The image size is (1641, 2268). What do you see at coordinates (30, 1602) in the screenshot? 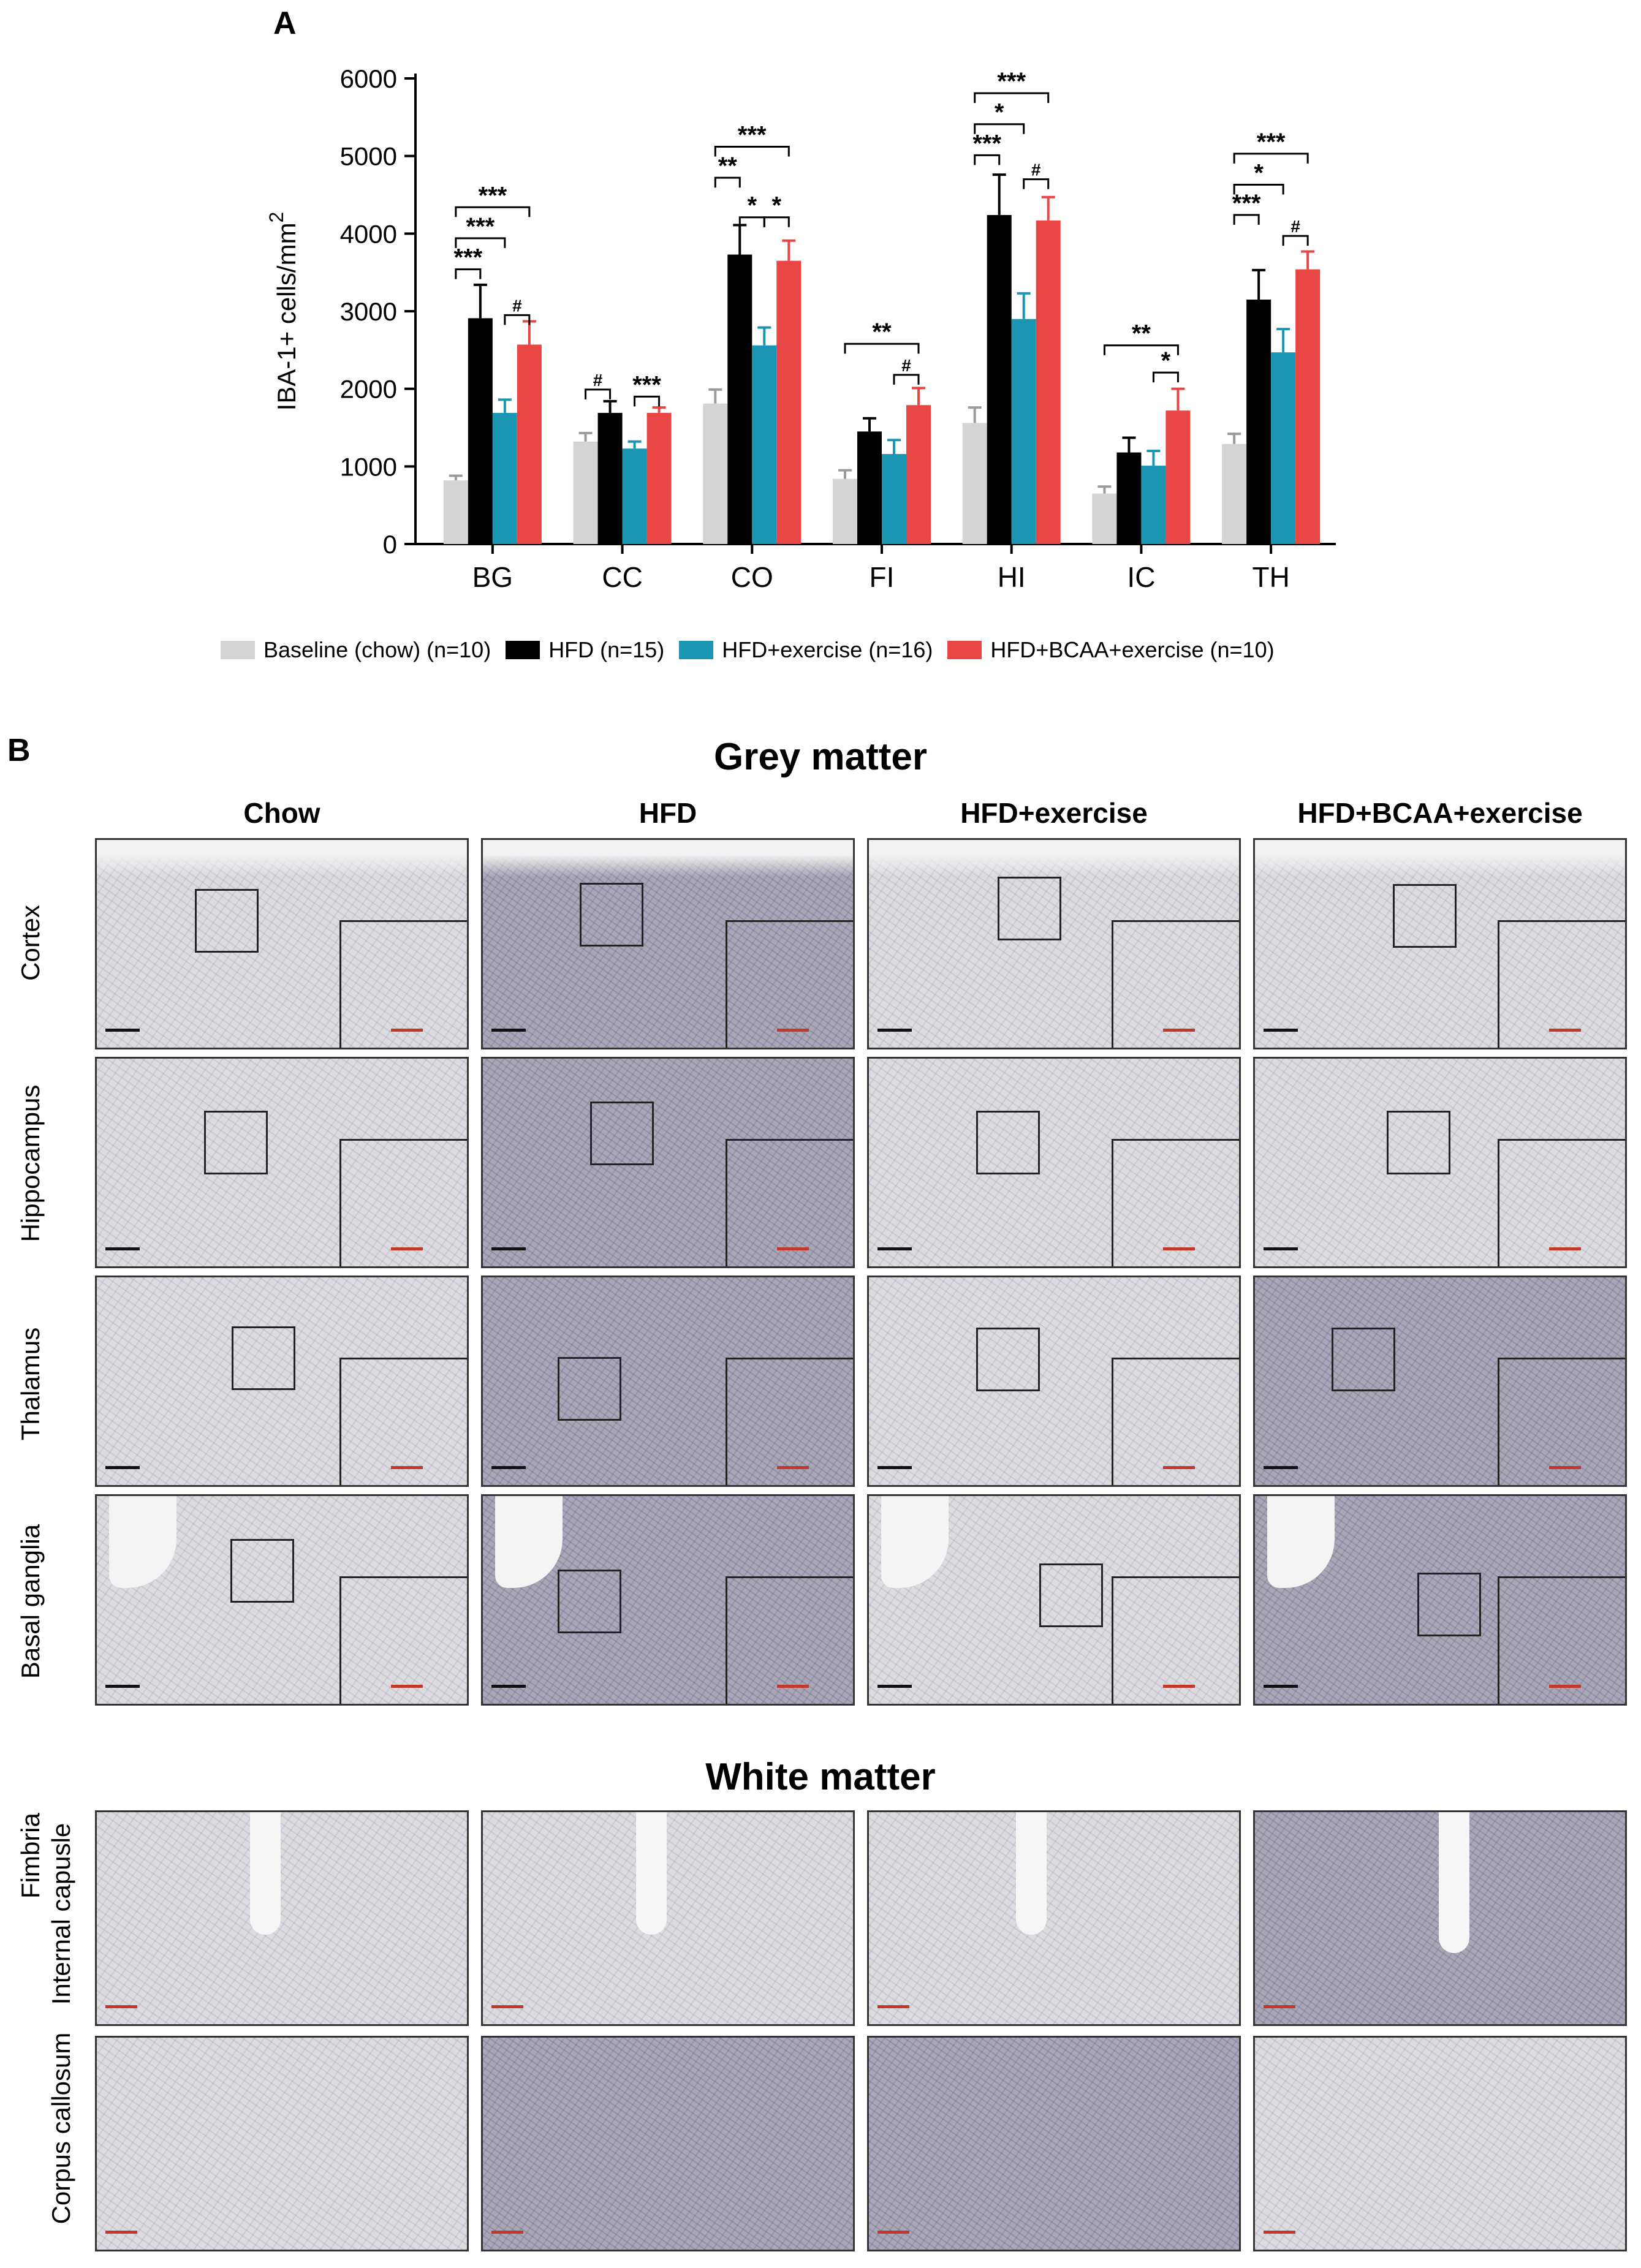
I see `row-label-basal-ganglia: Basal ganglia` at bounding box center [30, 1602].